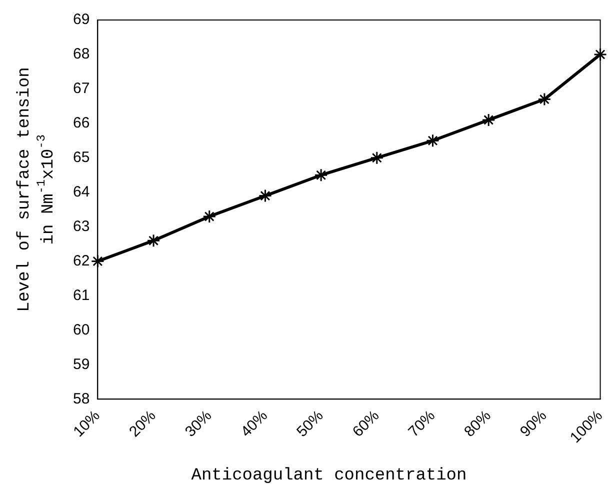  What do you see at coordinates (81, 364) in the screenshot?
I see `y-tick-label: 59` at bounding box center [81, 364].